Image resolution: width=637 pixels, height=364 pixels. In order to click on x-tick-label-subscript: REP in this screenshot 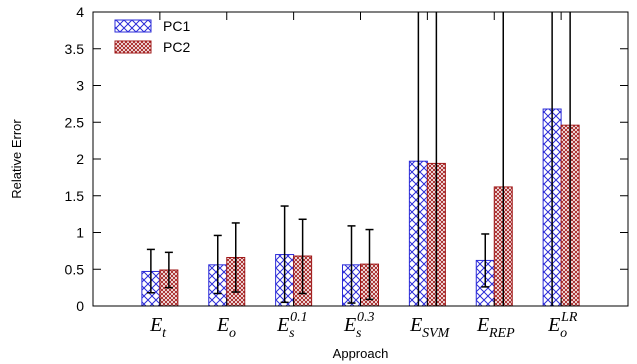, I will do `click(501, 333)`.